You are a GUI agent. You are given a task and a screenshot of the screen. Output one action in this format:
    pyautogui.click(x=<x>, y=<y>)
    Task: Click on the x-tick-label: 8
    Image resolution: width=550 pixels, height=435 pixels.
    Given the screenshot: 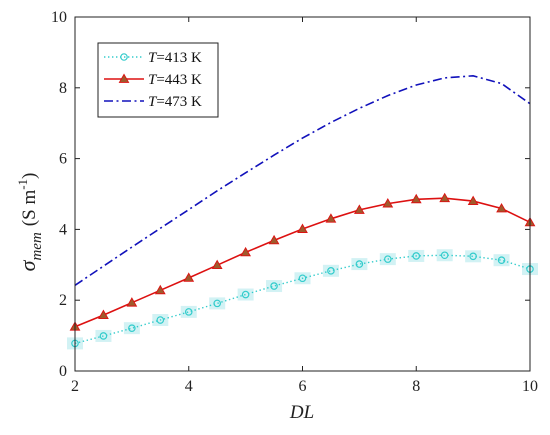 What is the action you would take?
    pyautogui.click(x=416, y=386)
    